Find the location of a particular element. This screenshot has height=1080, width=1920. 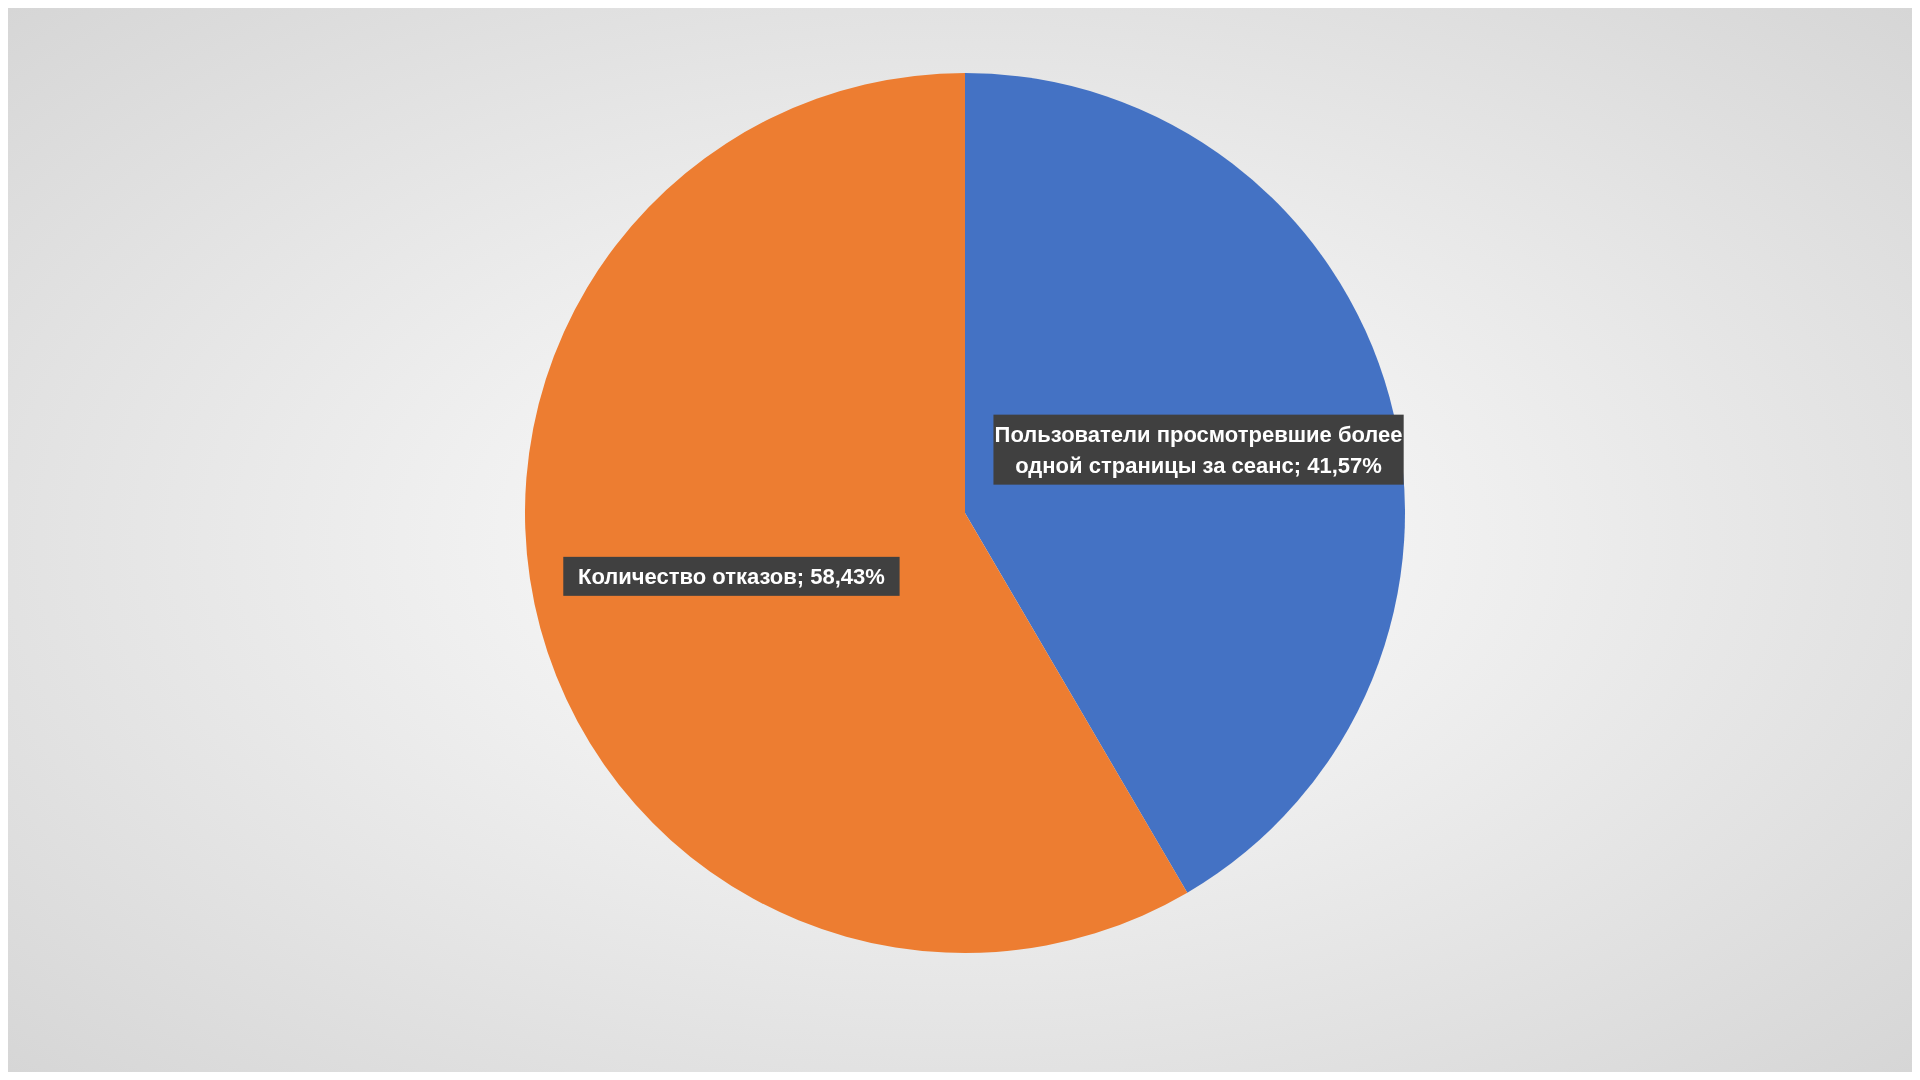

slice-label: Пользователи просмотревшие более одной страницы за сеанс; 41,57% is located at coordinates (1198, 449).